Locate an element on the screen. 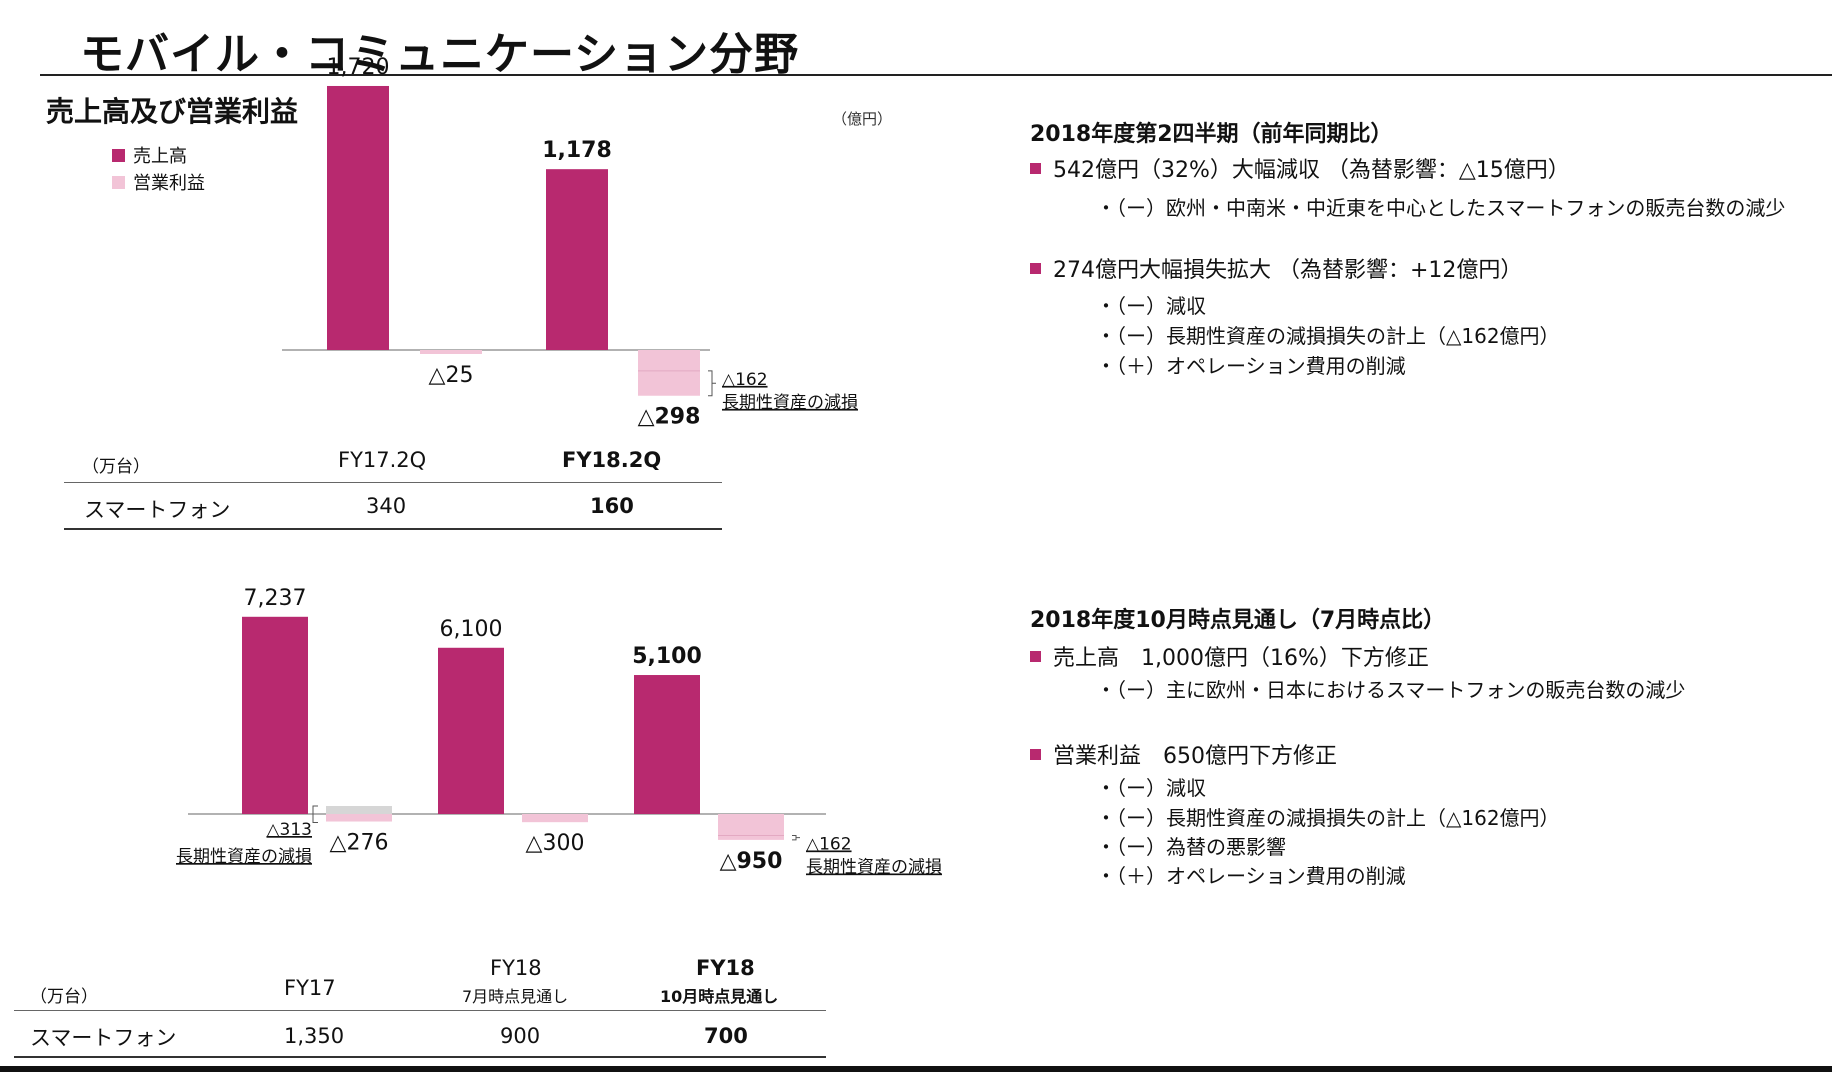 The height and width of the screenshot is (1072, 1832). sales-value-label: 7,237 is located at coordinates (275, 598).